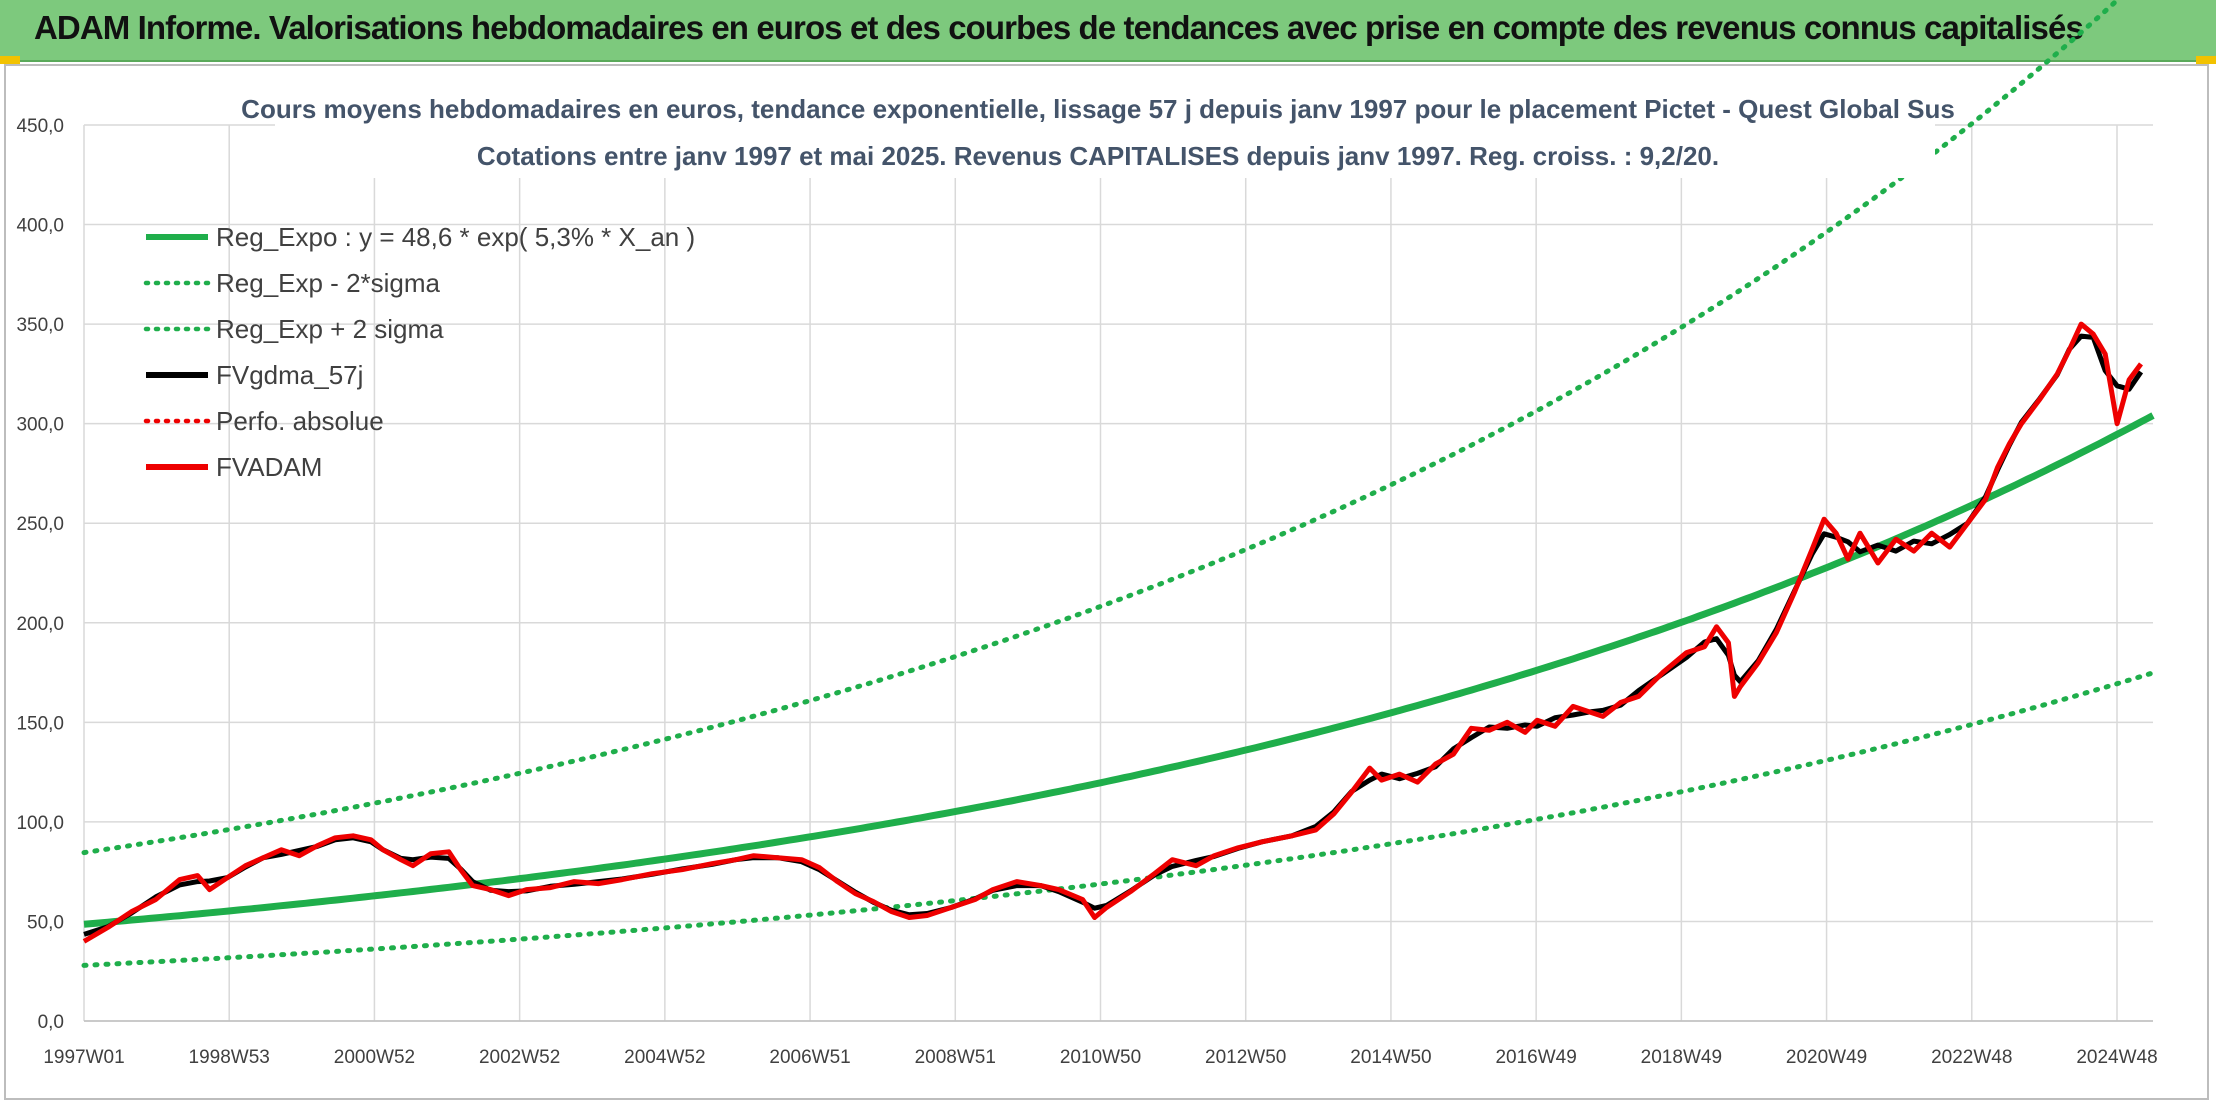 The height and width of the screenshot is (1106, 2216). I want to click on x-tick-label: 2008W51, so click(955, 1057).